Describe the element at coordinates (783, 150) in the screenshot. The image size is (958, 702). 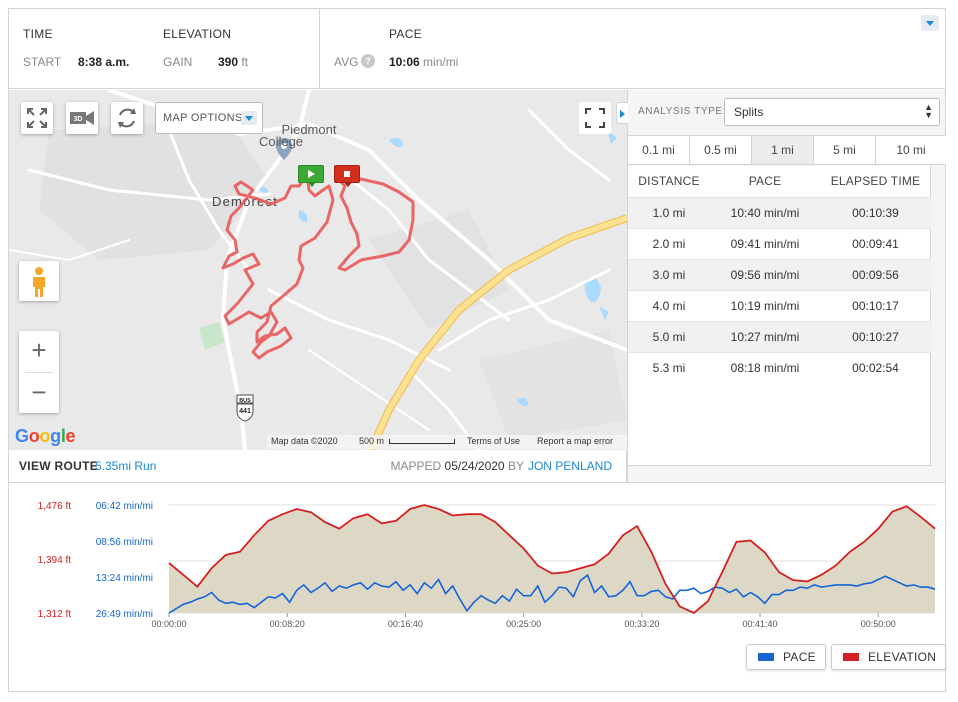
I see `tab-split-1-mi: 1 mi` at that location.